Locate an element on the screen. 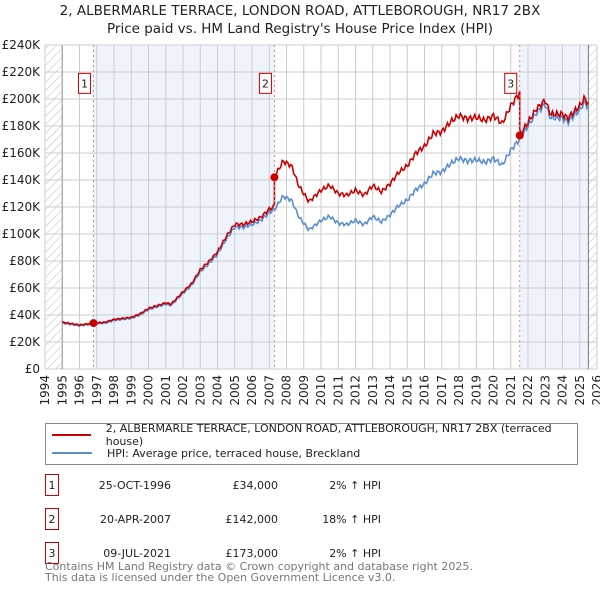  sale-number: 2 is located at coordinates (52, 519).